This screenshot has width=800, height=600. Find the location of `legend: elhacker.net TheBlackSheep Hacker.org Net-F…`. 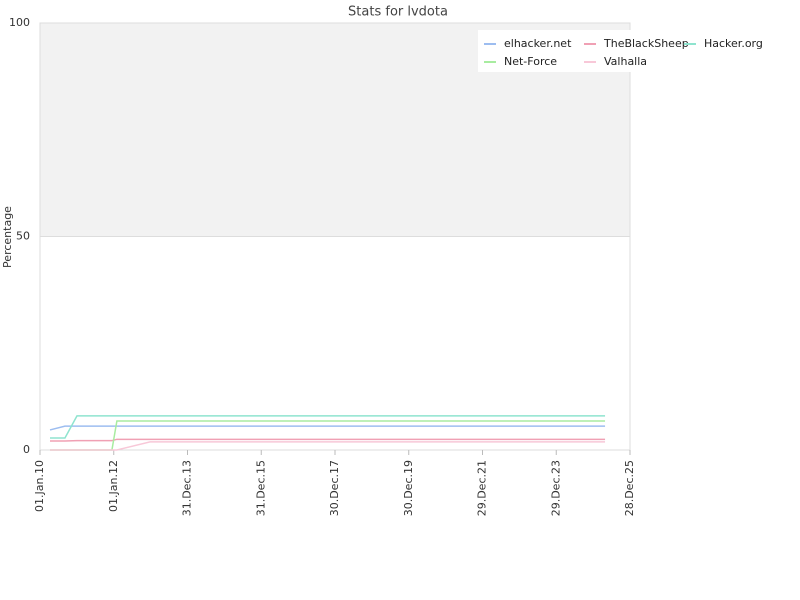

legend: elhacker.net TheBlackSheep Hacker.org Net-F… is located at coordinates (634, 51).